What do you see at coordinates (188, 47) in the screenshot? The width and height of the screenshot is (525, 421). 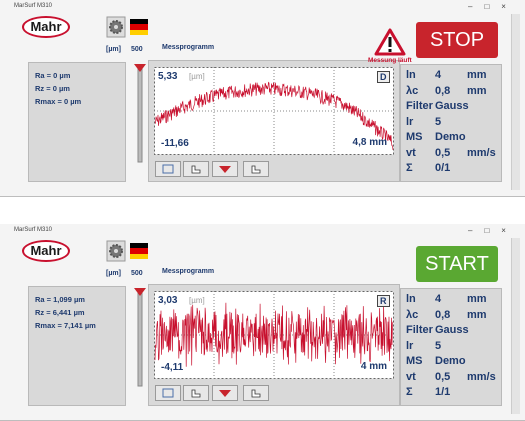 I see `program-label: Messprogramm` at bounding box center [188, 47].